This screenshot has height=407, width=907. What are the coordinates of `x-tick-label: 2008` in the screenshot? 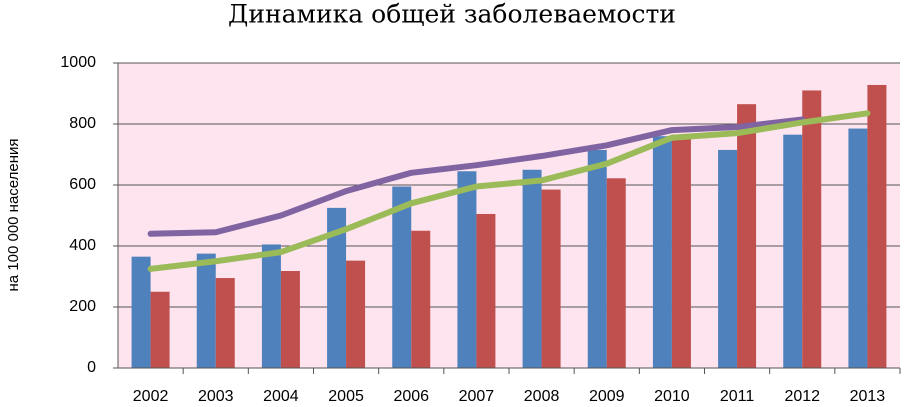 It's located at (542, 396).